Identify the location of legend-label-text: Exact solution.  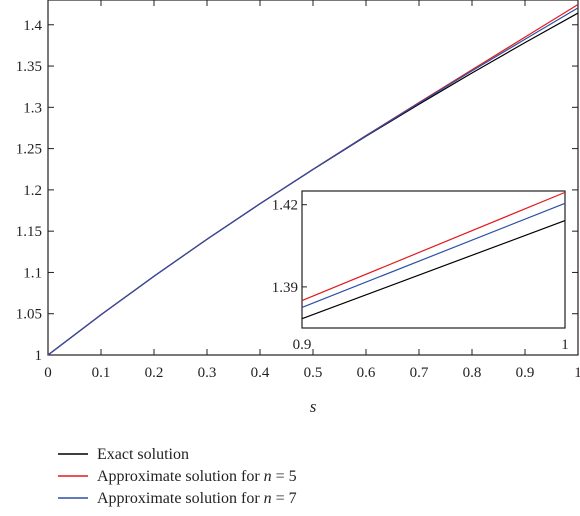
(143, 454).